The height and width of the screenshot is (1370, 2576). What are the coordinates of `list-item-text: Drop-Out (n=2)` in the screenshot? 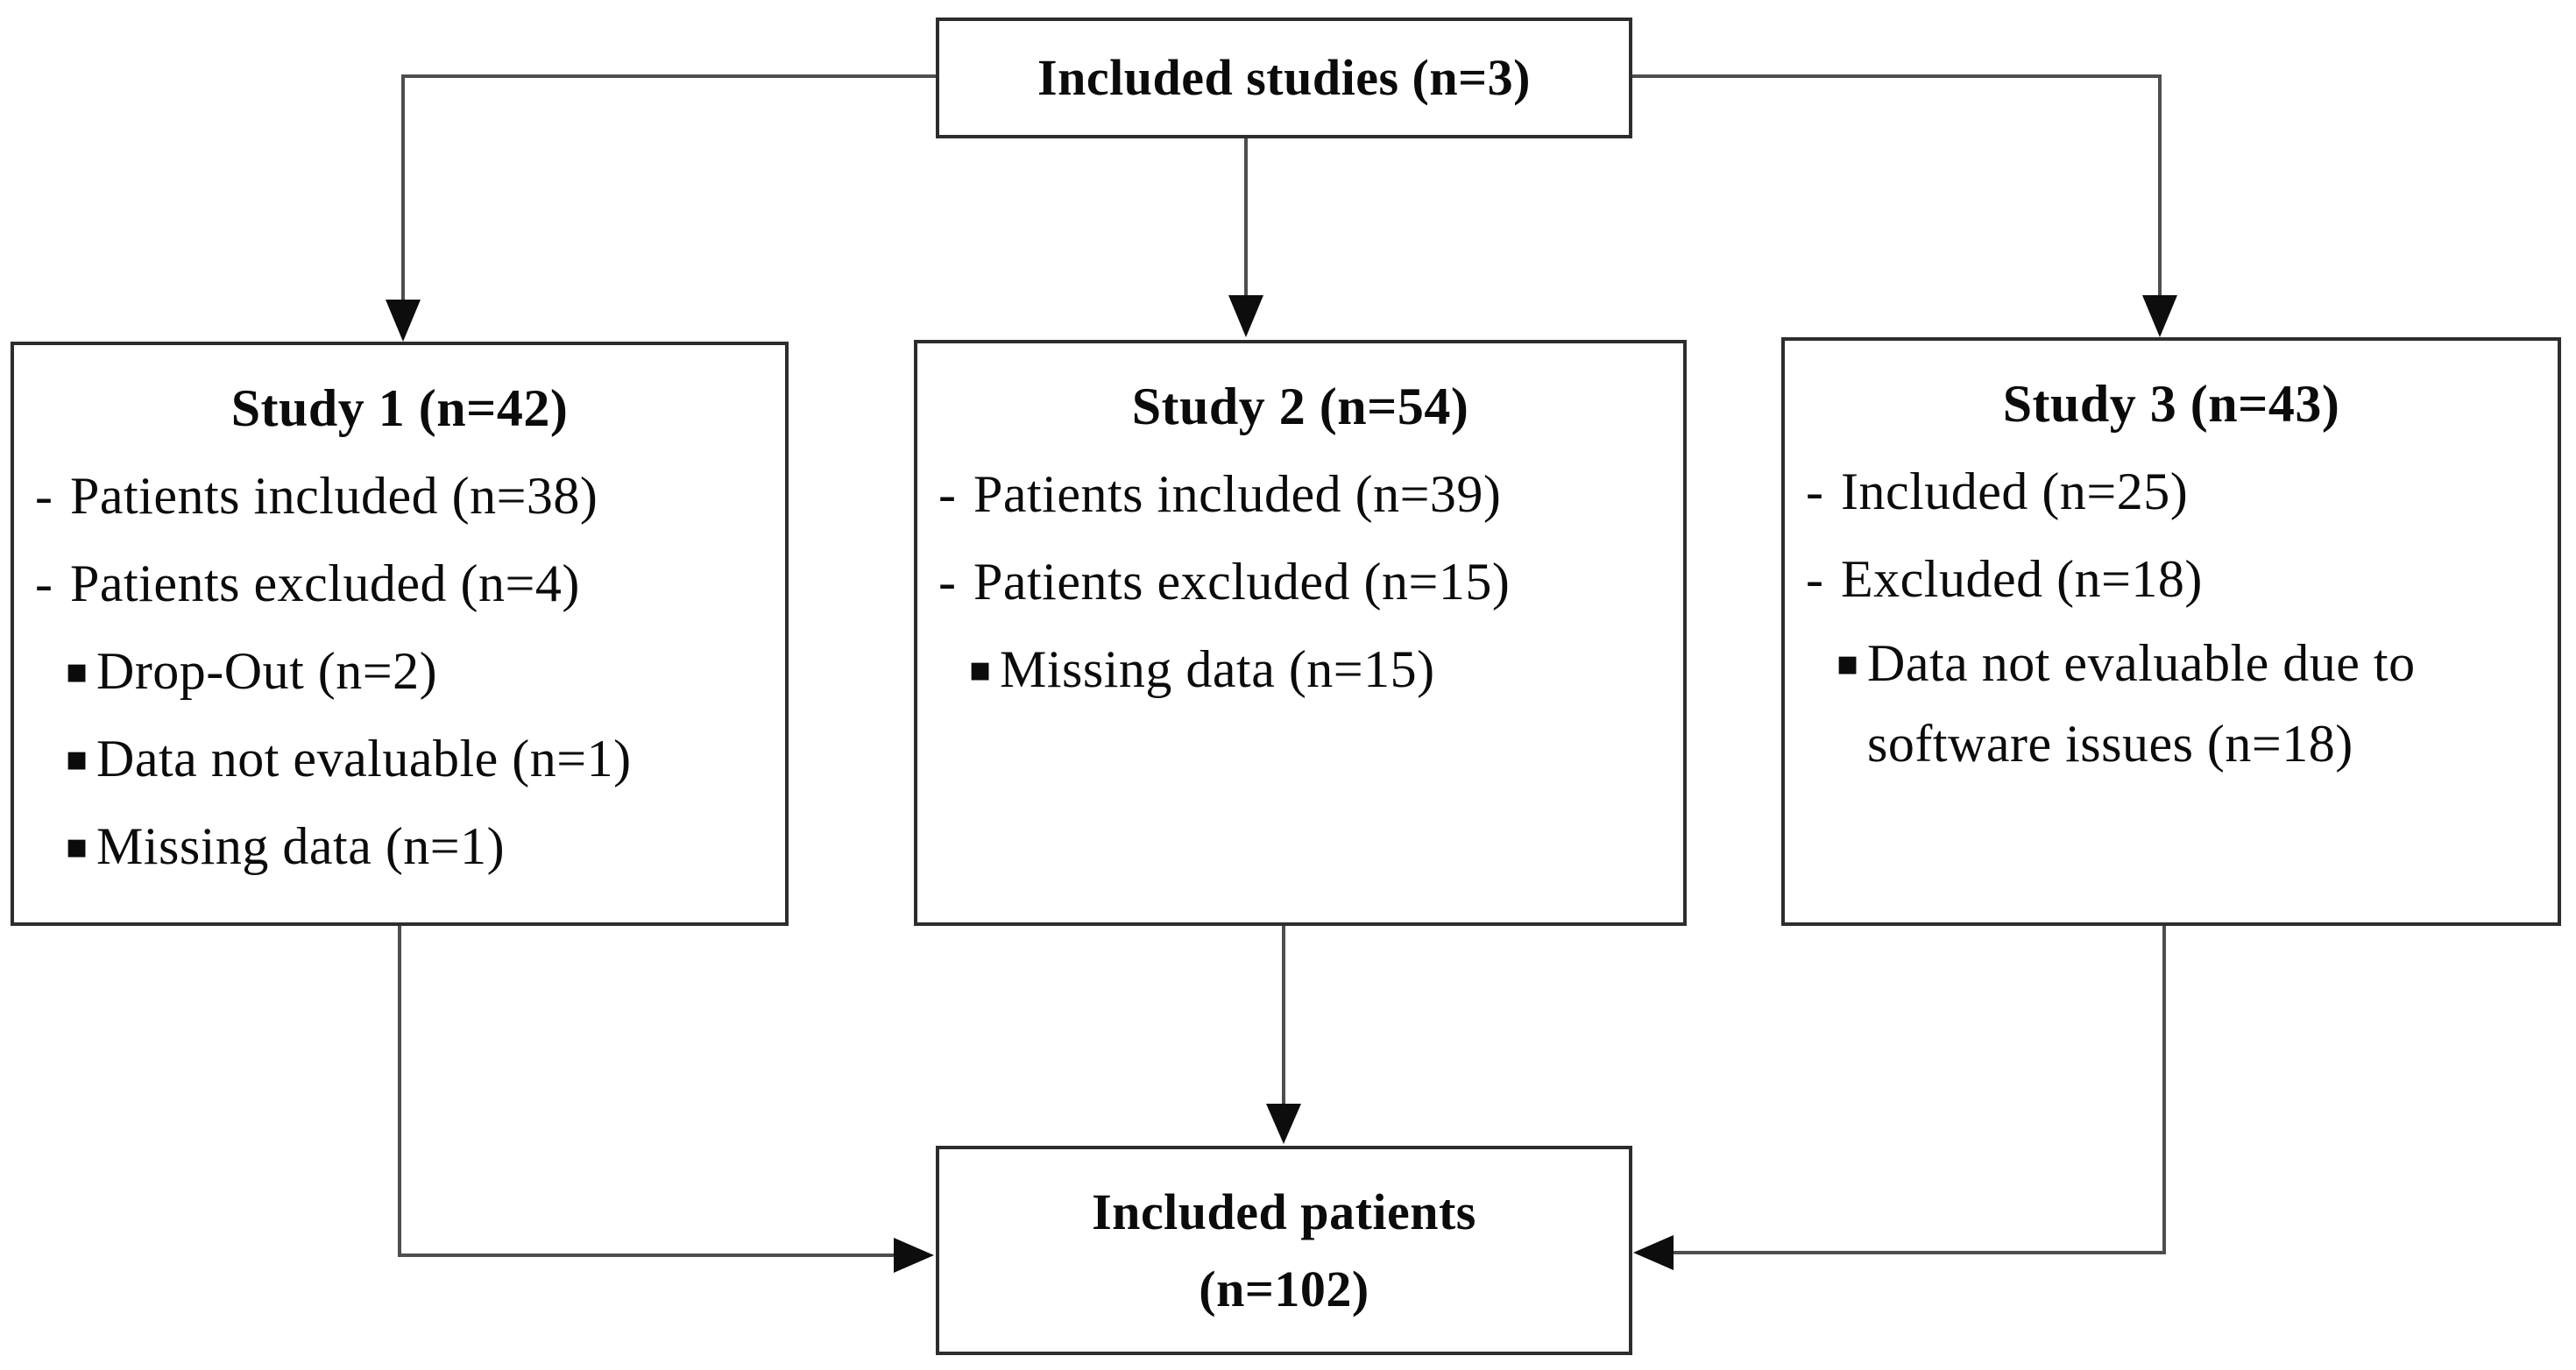 It's located at (267, 671).